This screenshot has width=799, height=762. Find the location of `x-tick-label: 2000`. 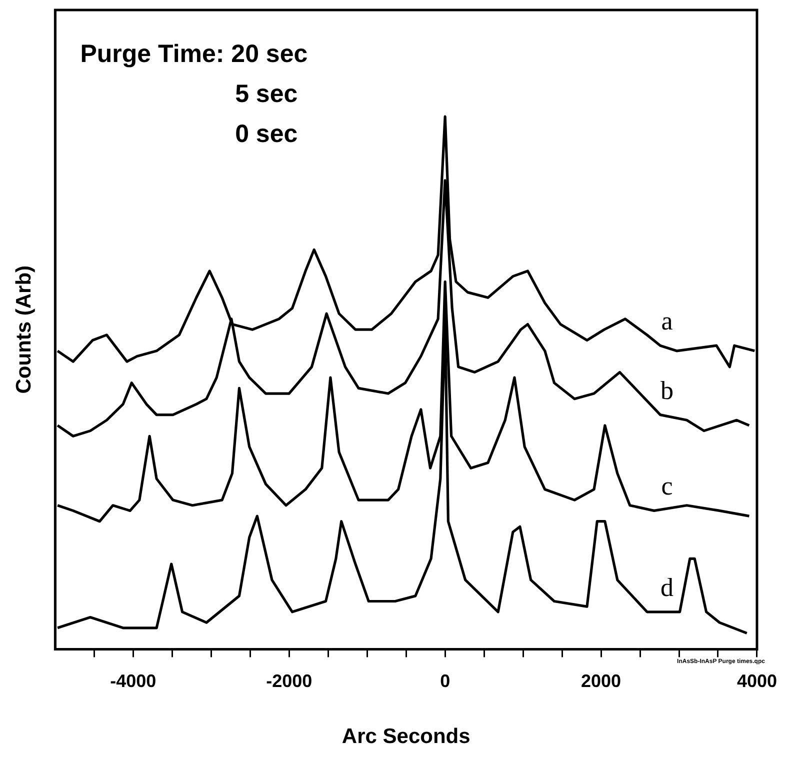

x-tick-label: 2000 is located at coordinates (601, 680).